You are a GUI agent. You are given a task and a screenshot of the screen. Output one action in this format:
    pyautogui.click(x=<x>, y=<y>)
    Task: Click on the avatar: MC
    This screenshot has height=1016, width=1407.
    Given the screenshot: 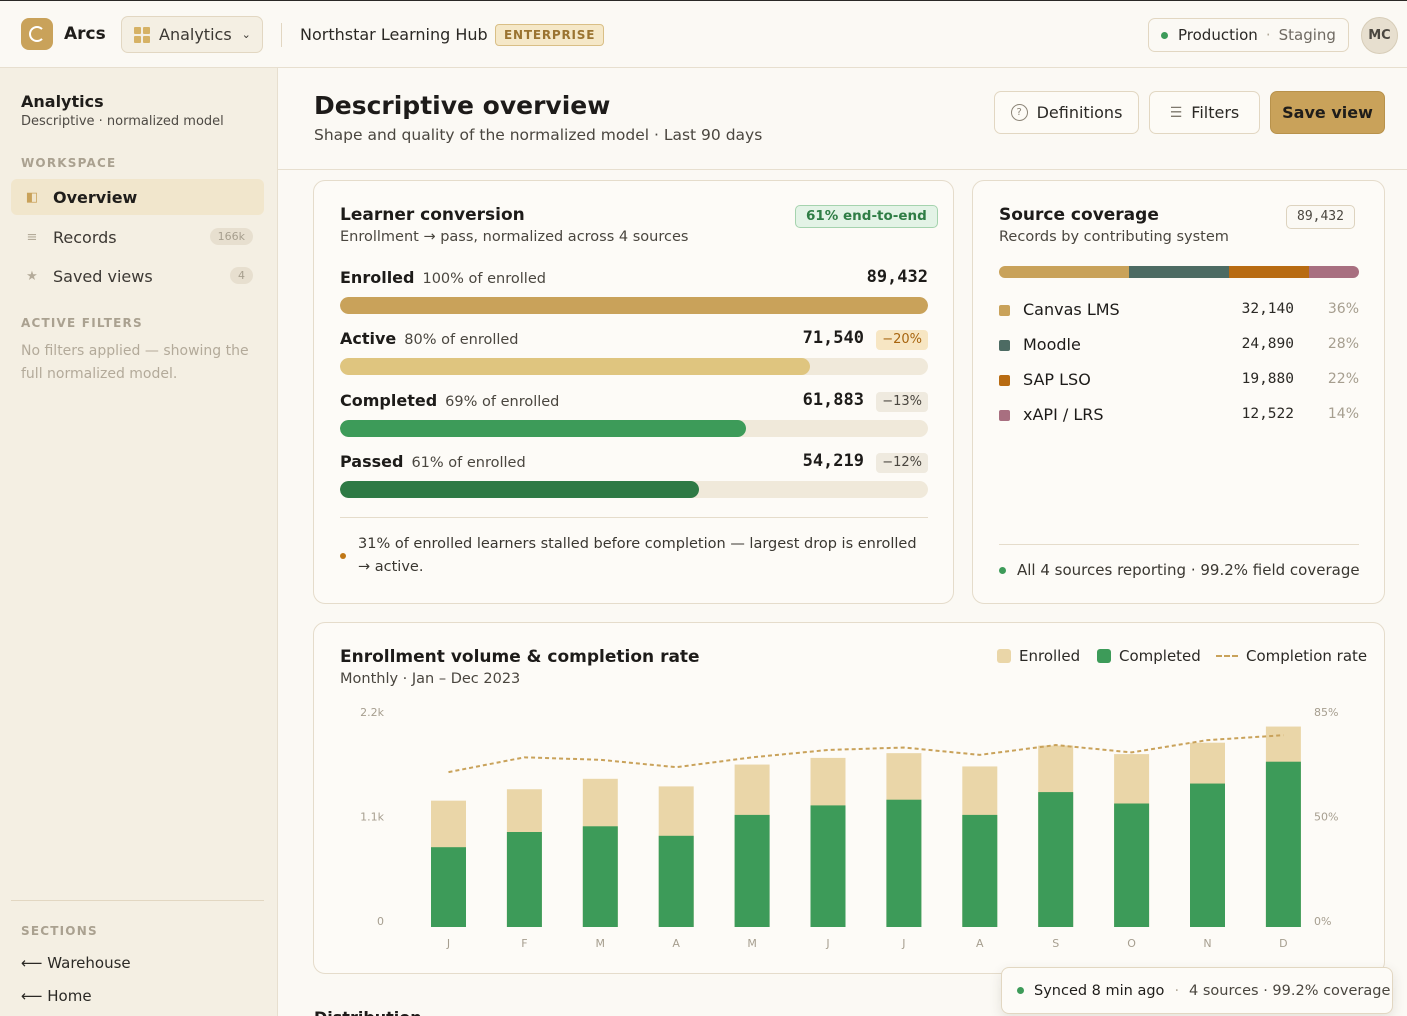 What is the action you would take?
    pyautogui.click(x=1379, y=35)
    